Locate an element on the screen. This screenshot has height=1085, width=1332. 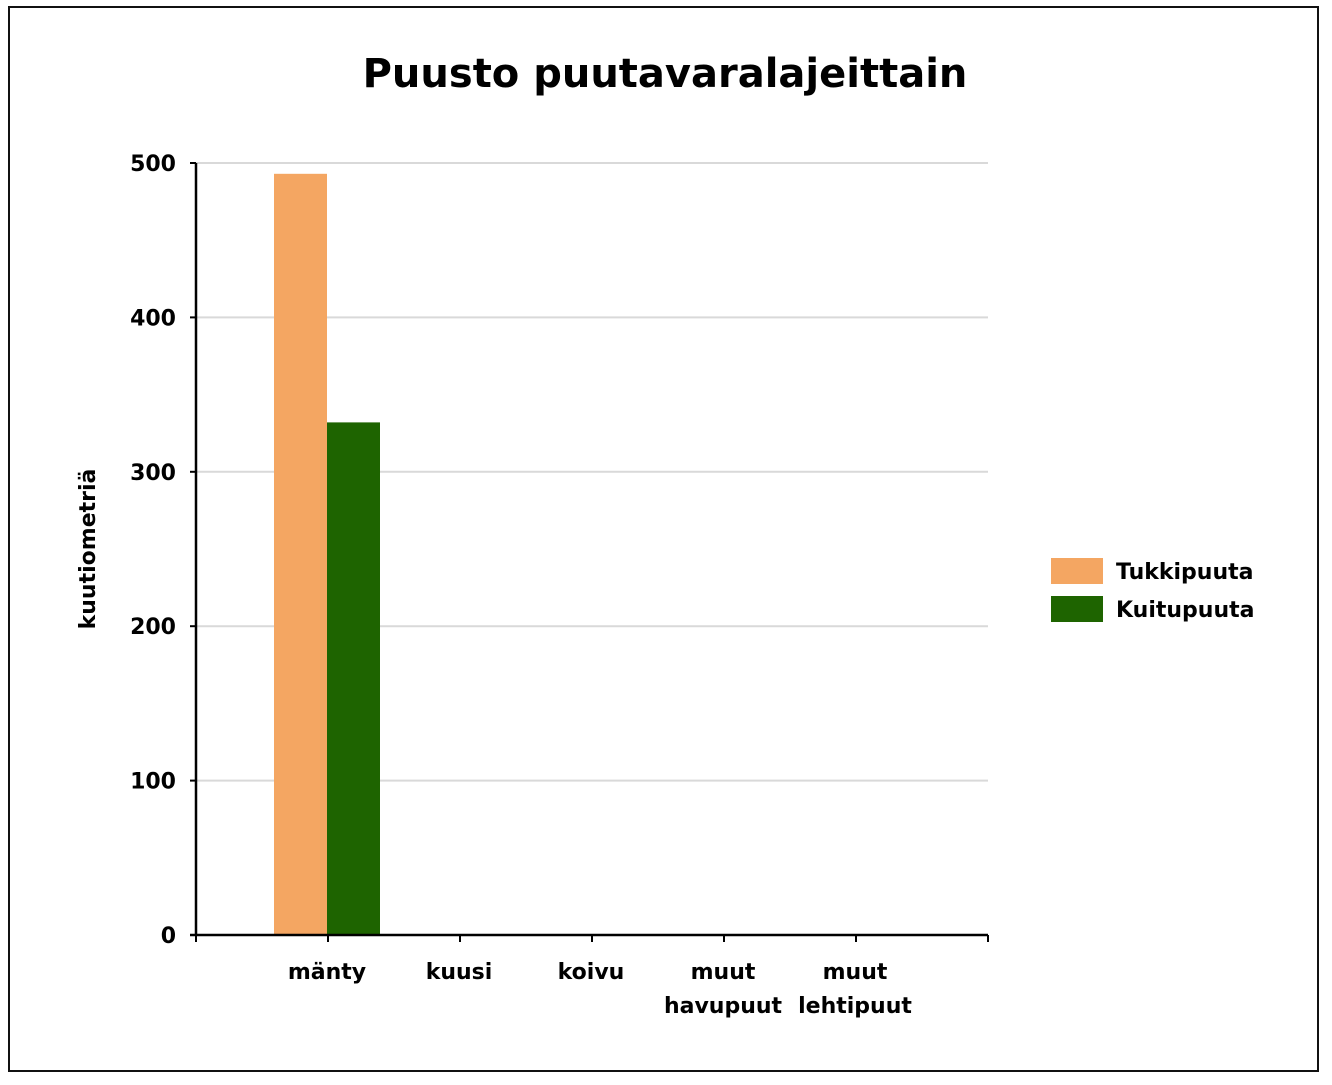
y-tick-labels: 0 100 200 300 400 500 is located at coordinates (153, 550).